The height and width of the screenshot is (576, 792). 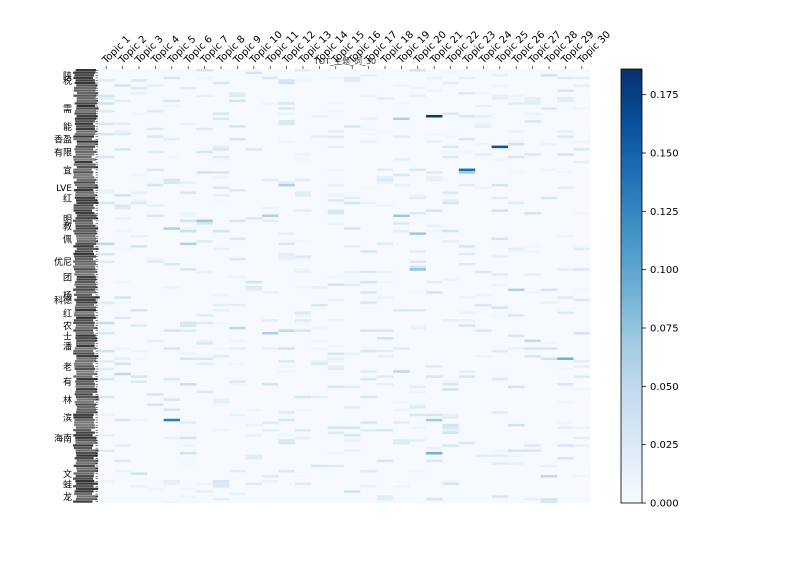 What do you see at coordinates (64, 189) in the screenshot?
I see `row-label: LVE` at bounding box center [64, 189].